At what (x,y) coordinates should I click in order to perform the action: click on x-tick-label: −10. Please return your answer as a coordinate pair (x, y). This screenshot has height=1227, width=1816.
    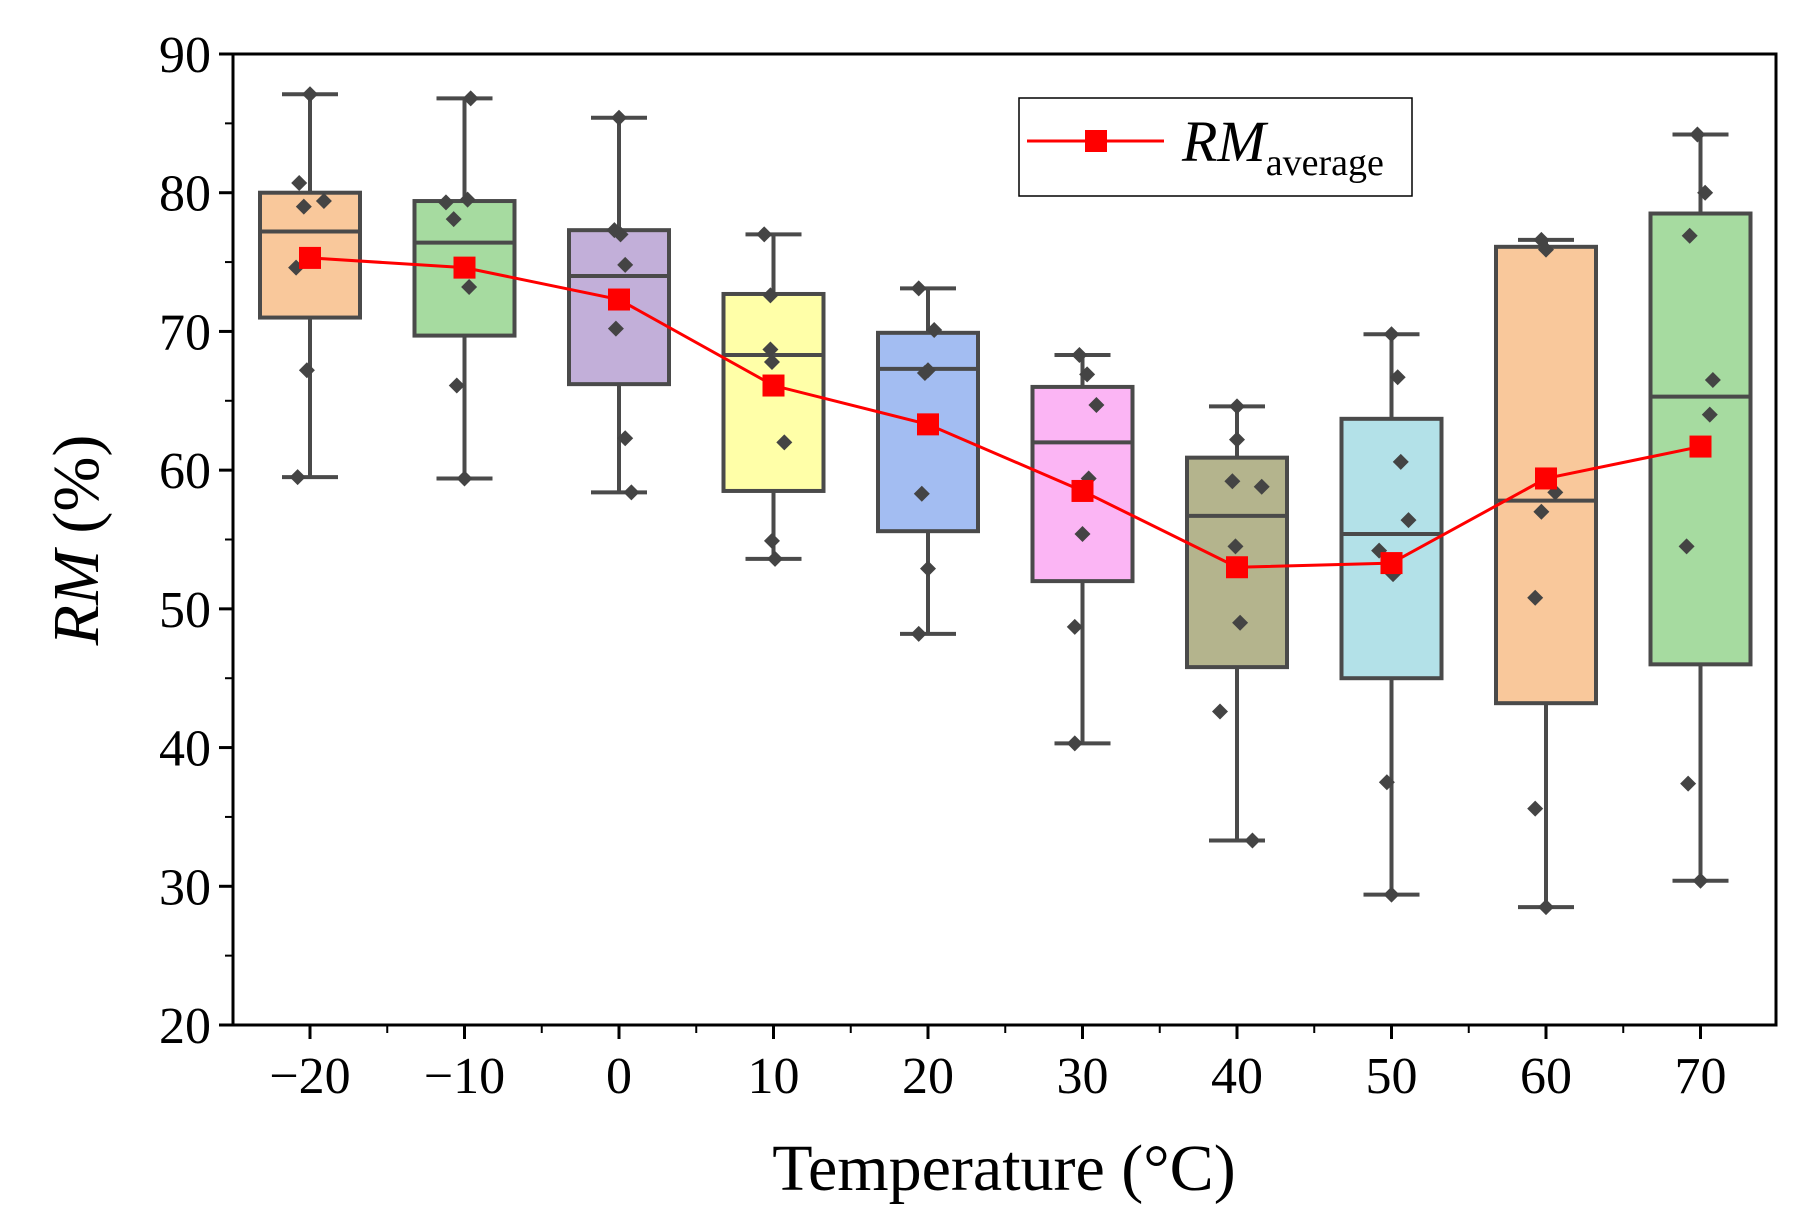
    Looking at the image, I should click on (464, 1076).